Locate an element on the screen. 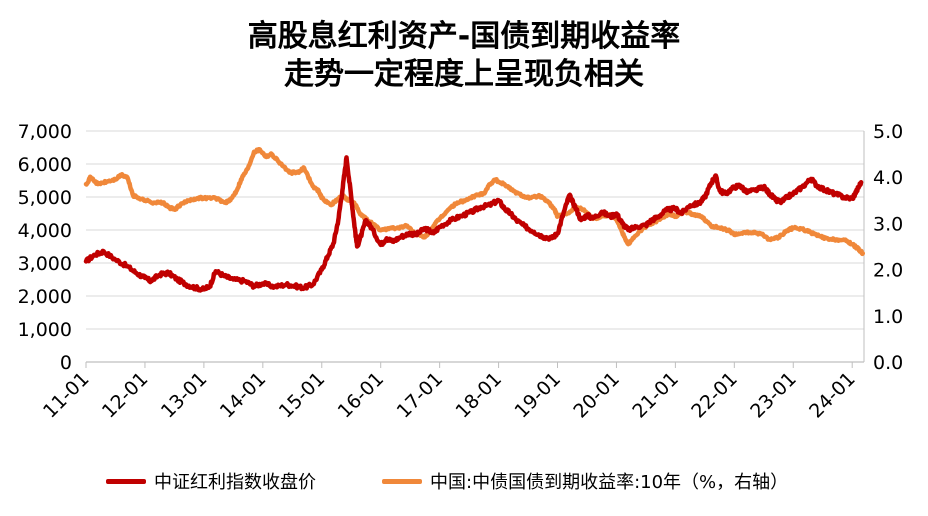 Image resolution: width=928 pixels, height=516 pixels. y-right-tick-label: 1.0 is located at coordinates (888, 317).